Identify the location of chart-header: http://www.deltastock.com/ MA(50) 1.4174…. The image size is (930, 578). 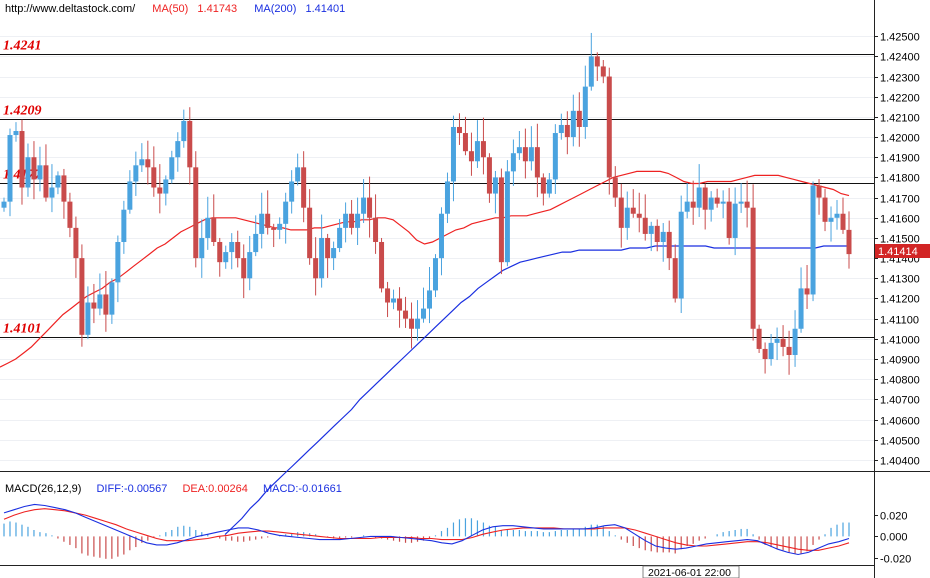
(175, 9).